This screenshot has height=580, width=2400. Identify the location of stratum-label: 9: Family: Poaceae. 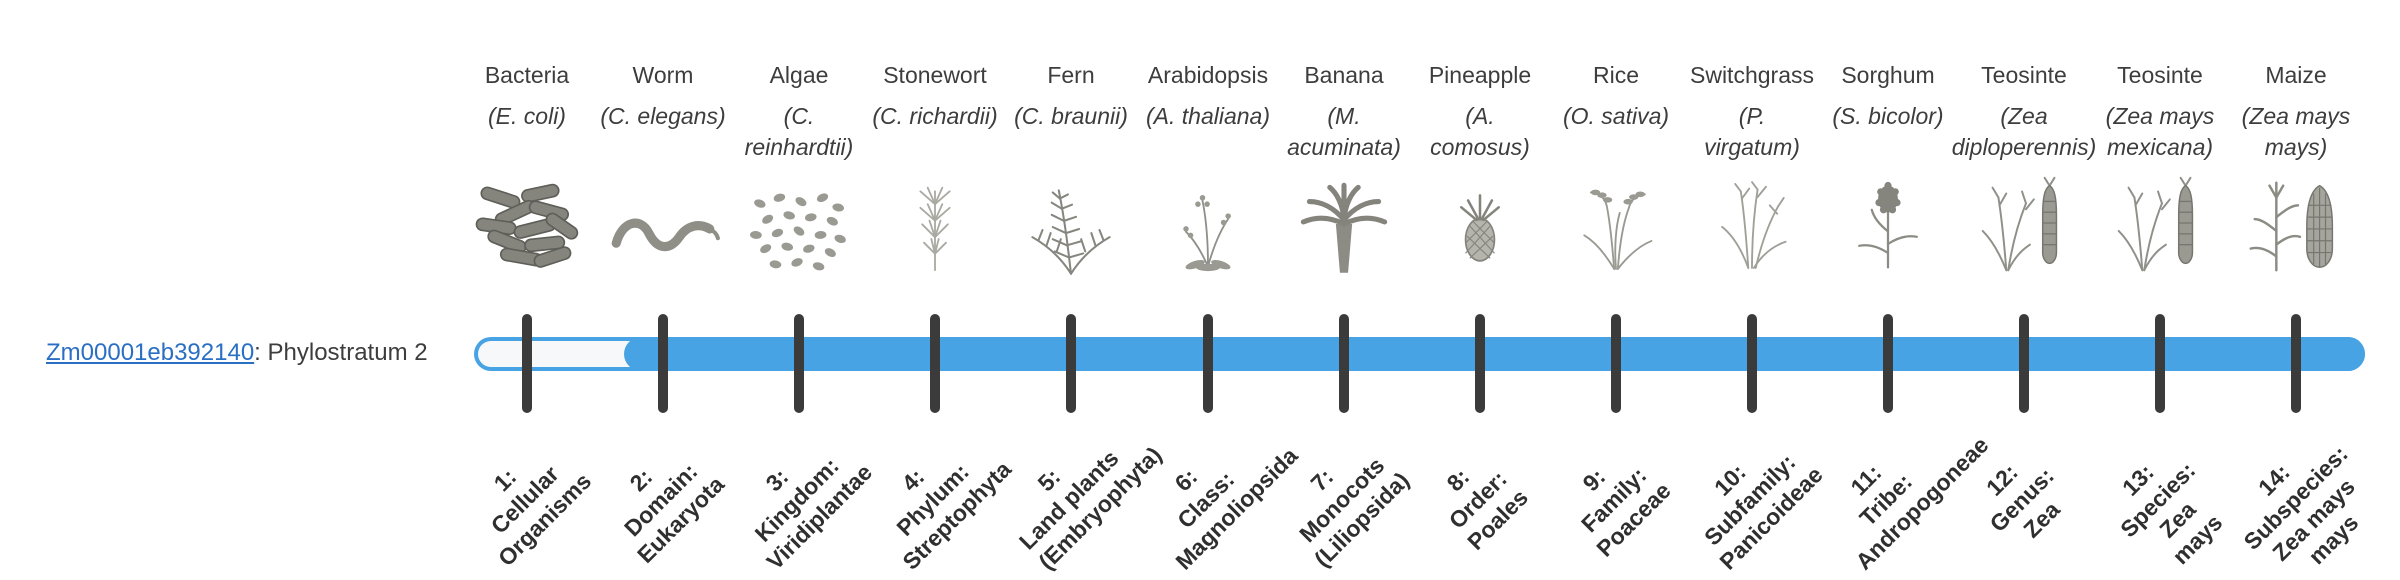
(1626, 512).